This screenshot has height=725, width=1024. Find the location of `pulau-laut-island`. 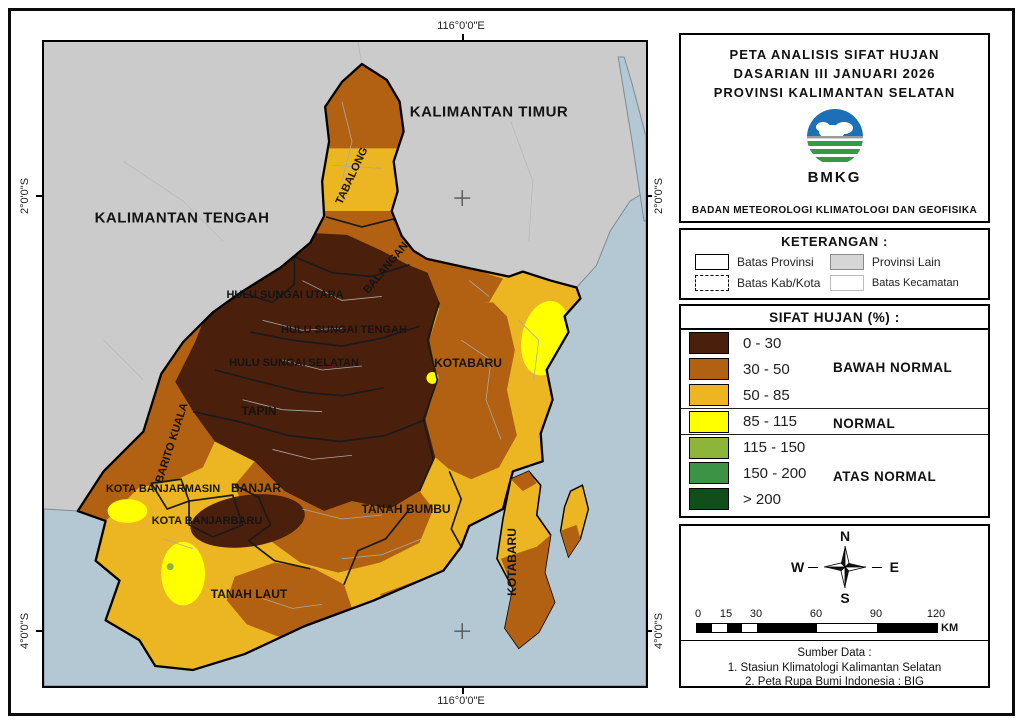

pulau-laut-island is located at coordinates (526, 560).